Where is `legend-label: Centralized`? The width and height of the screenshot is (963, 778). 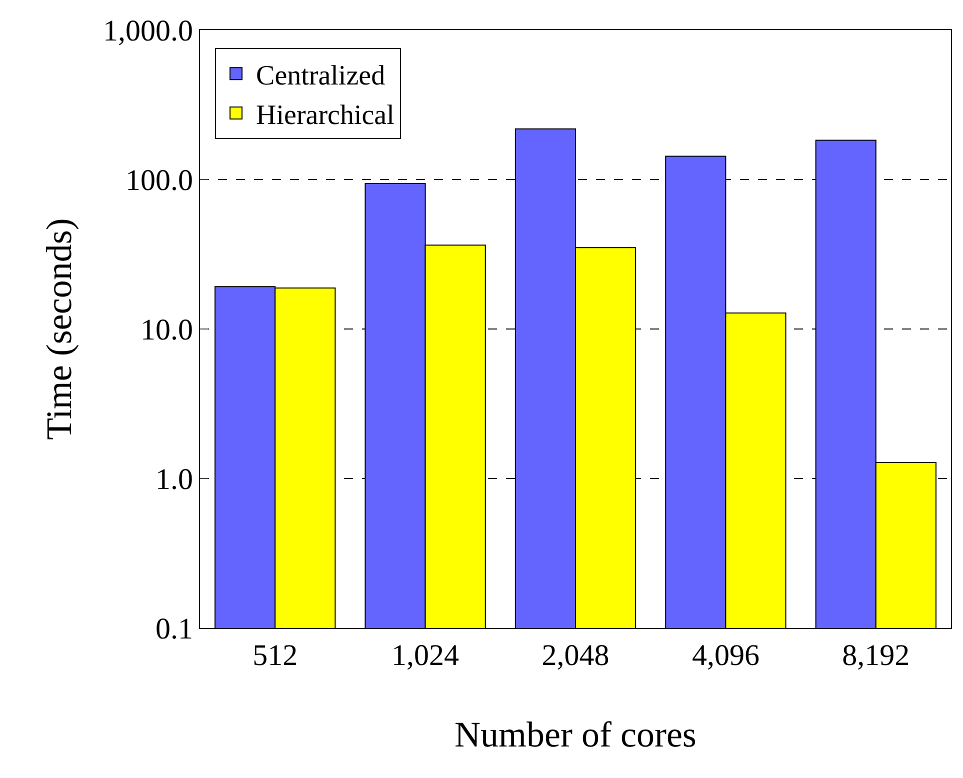
legend-label: Centralized is located at coordinates (321, 76).